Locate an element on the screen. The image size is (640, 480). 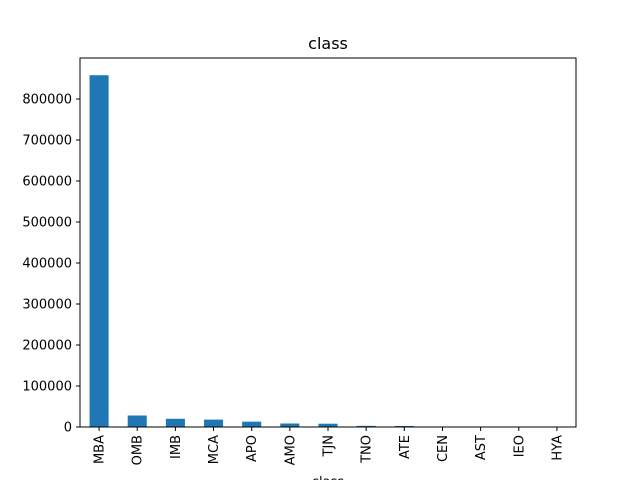
bar-amo is located at coordinates (290, 425).